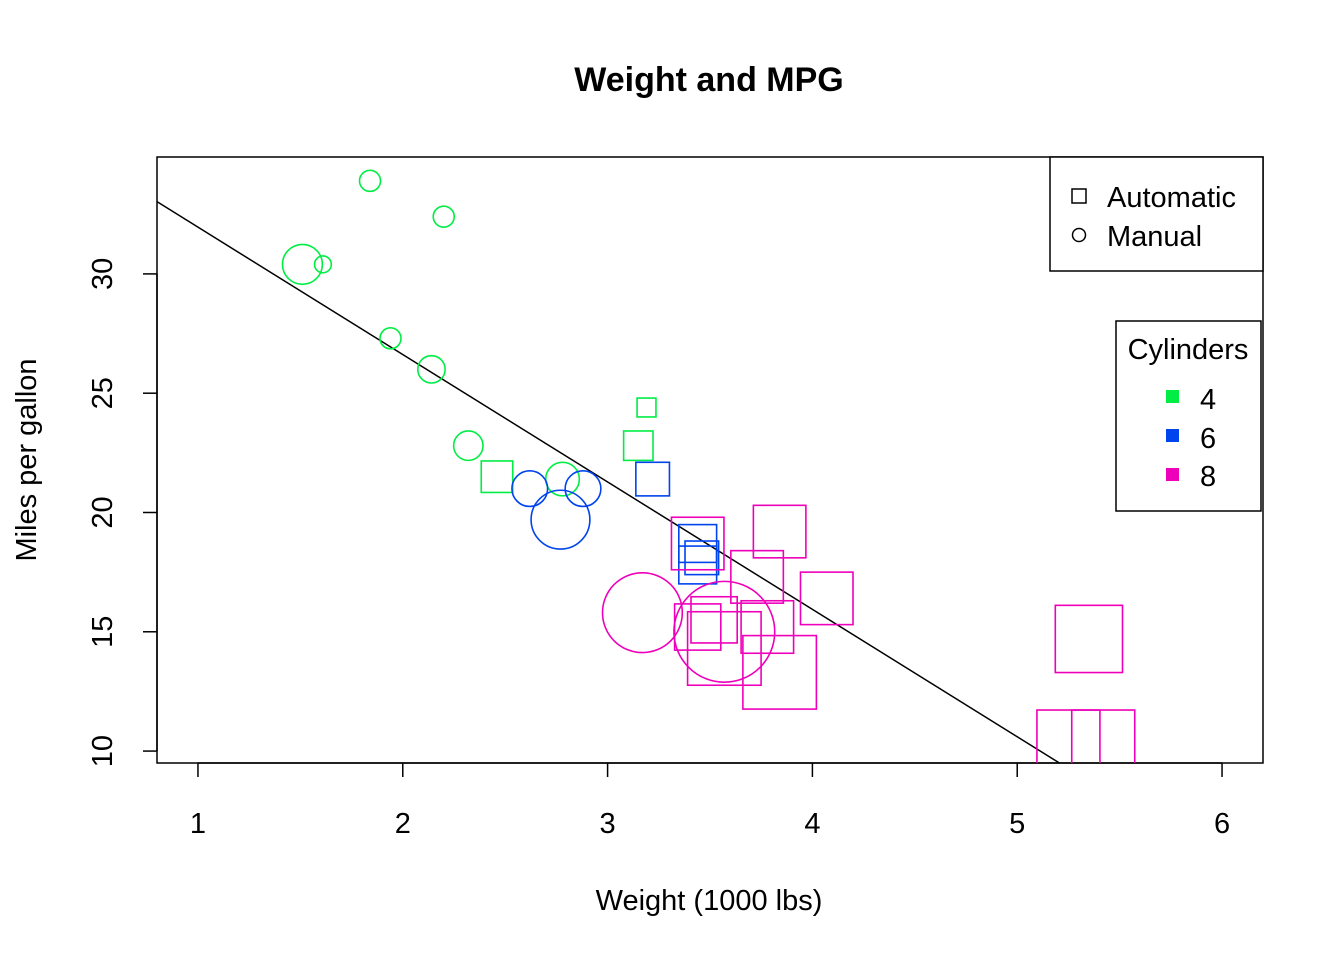  What do you see at coordinates (812, 824) in the screenshot?
I see `x-tick-label: 4` at bounding box center [812, 824].